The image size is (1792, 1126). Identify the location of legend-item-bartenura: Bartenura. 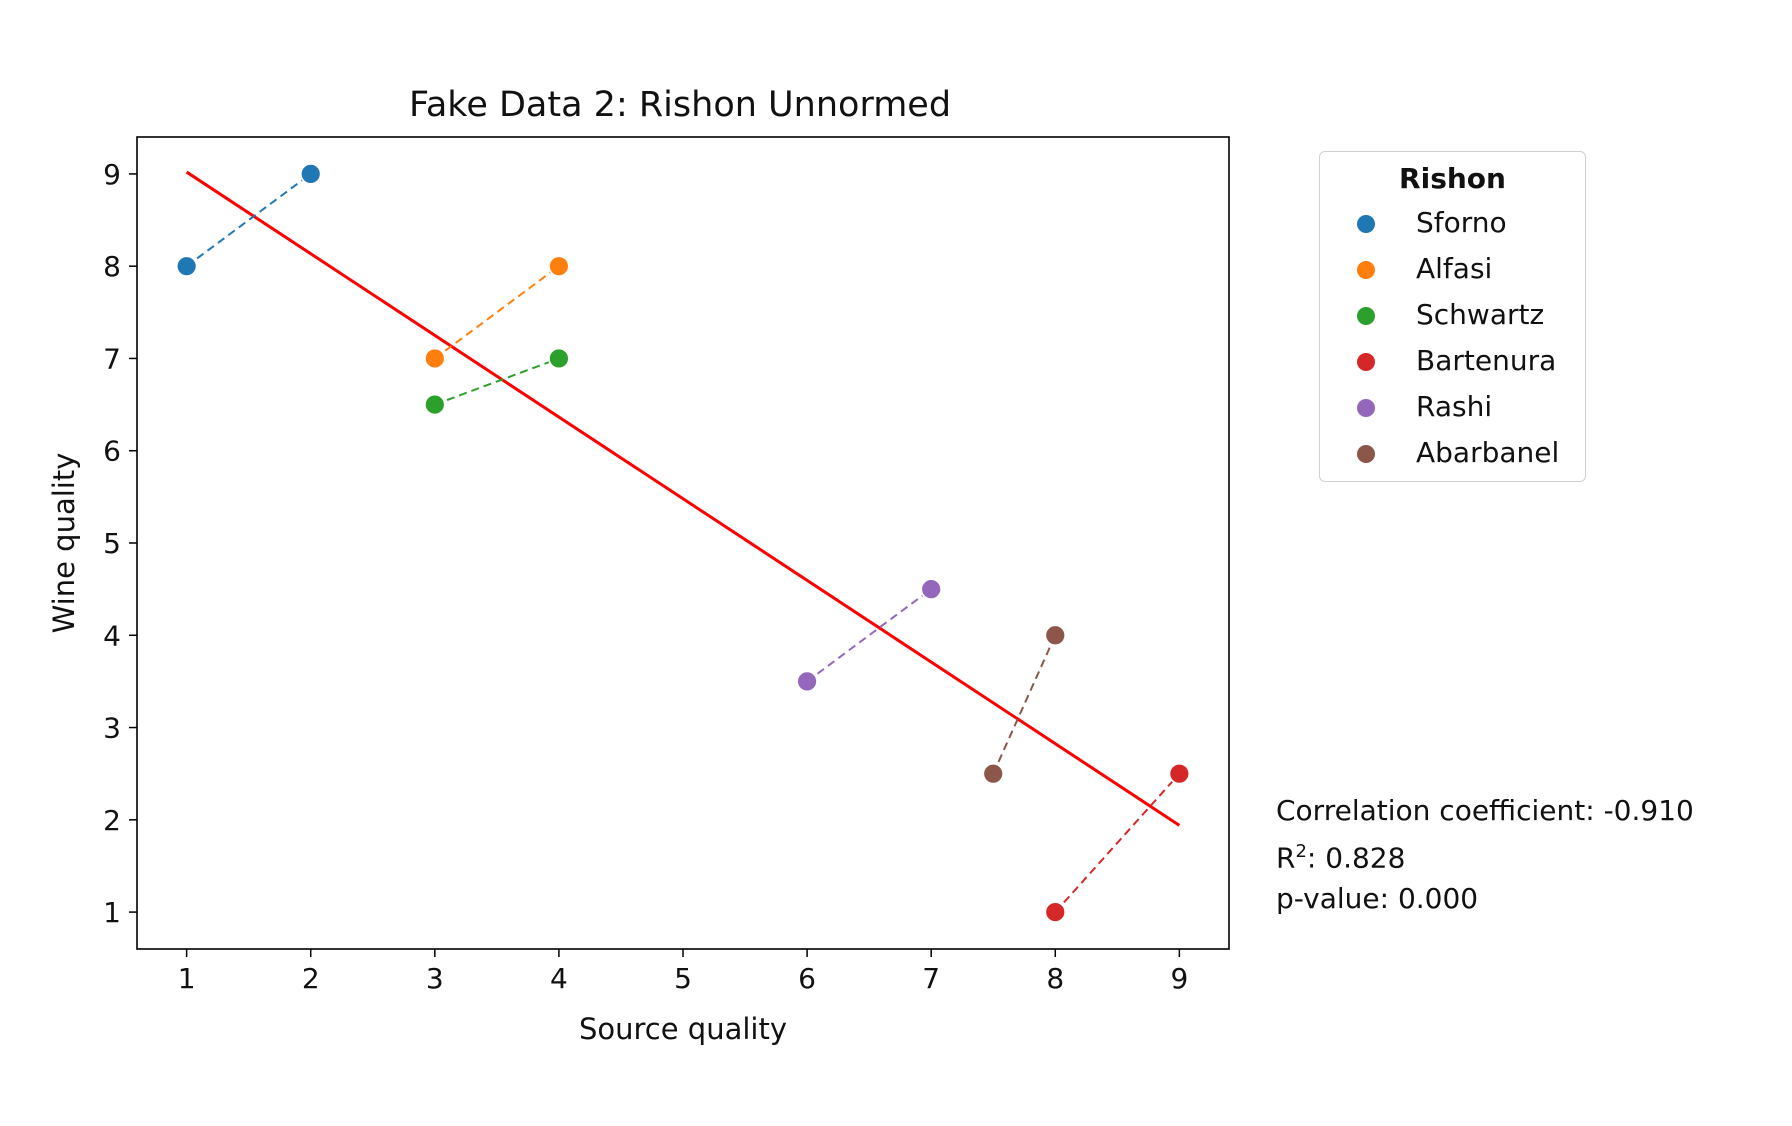
(1452, 362).